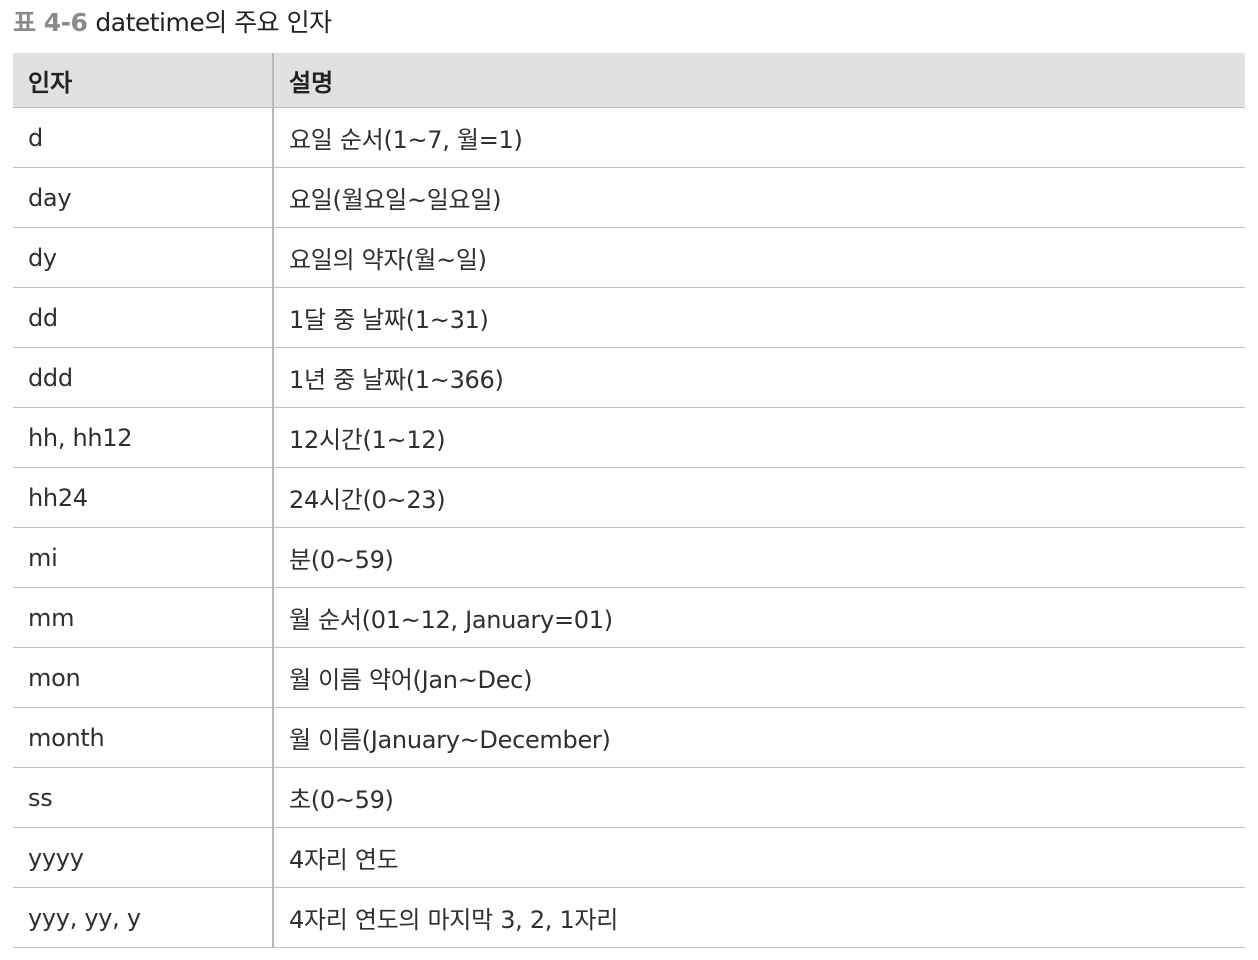 The width and height of the screenshot is (1258, 960). I want to click on table-row: yyyy 4자리 연도, so click(629, 857).